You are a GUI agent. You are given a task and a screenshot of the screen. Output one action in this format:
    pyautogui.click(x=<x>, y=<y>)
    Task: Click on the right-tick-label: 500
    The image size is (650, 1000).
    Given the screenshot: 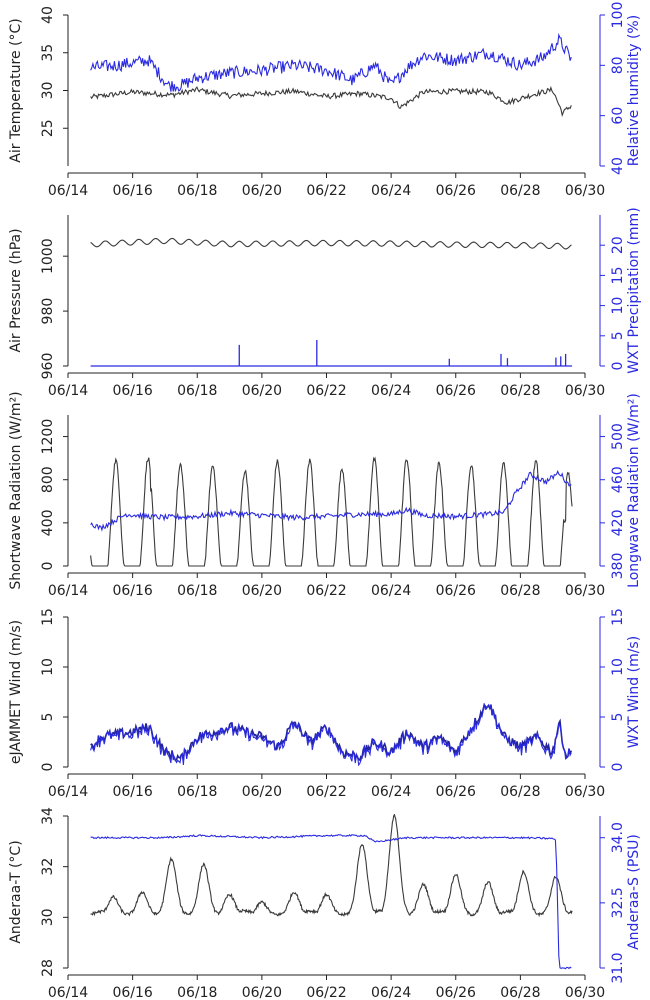 What is the action you would take?
    pyautogui.click(x=618, y=436)
    